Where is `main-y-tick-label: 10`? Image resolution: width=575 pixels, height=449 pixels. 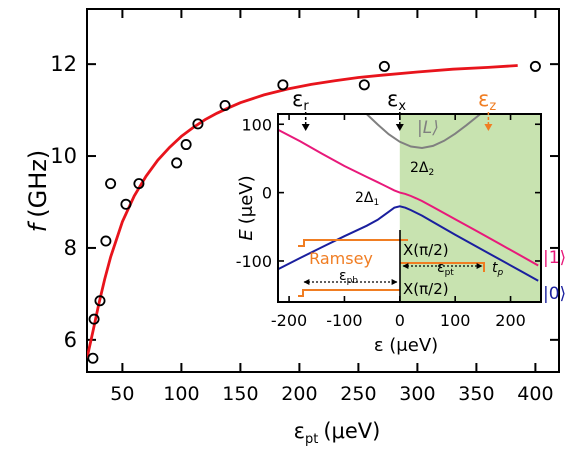 main-y-tick-label: 10 is located at coordinates (63, 156).